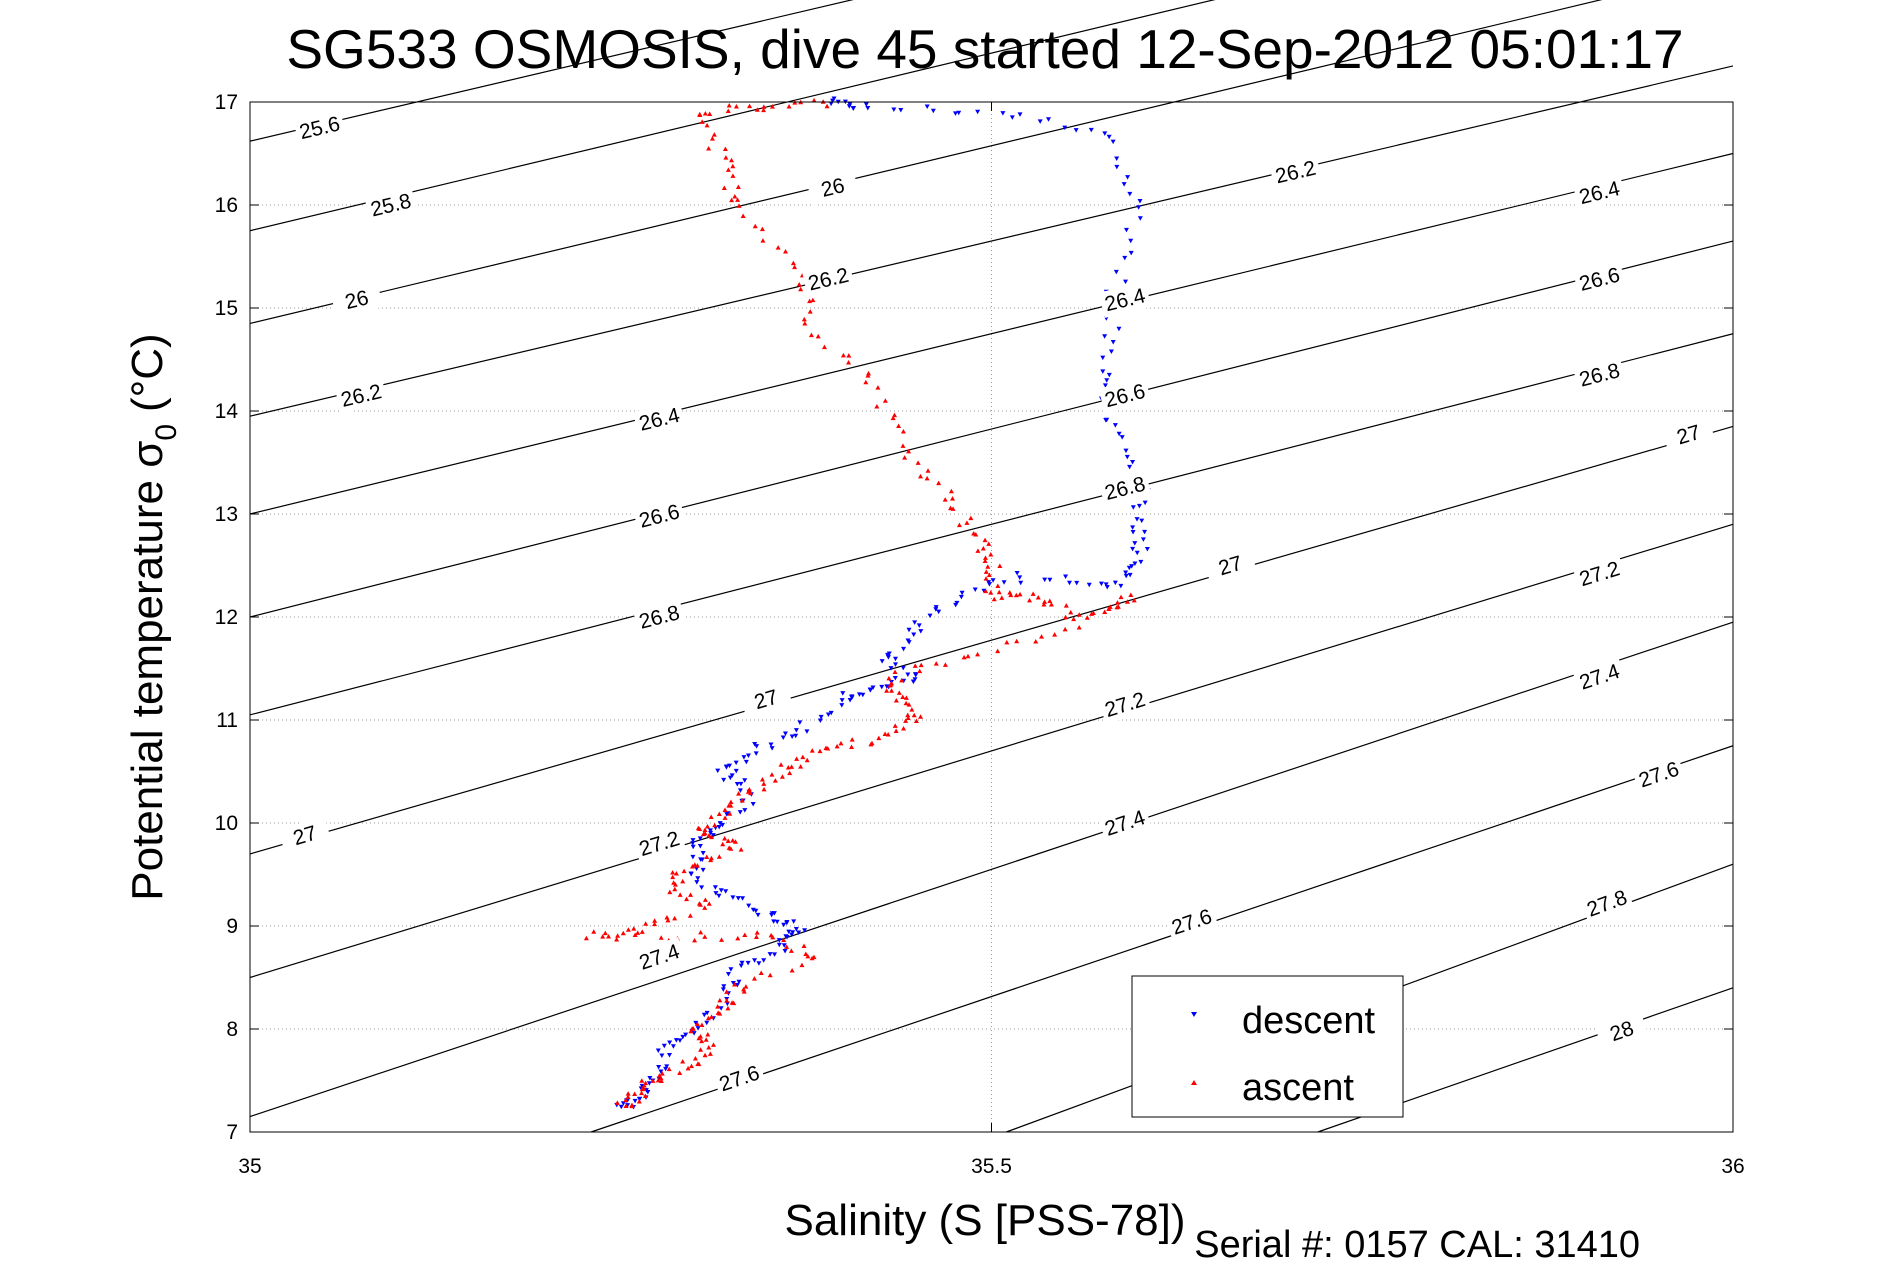 This screenshot has height=1262, width=1891. Describe the element at coordinates (1267, 1046) in the screenshot. I see `legend-box` at that location.